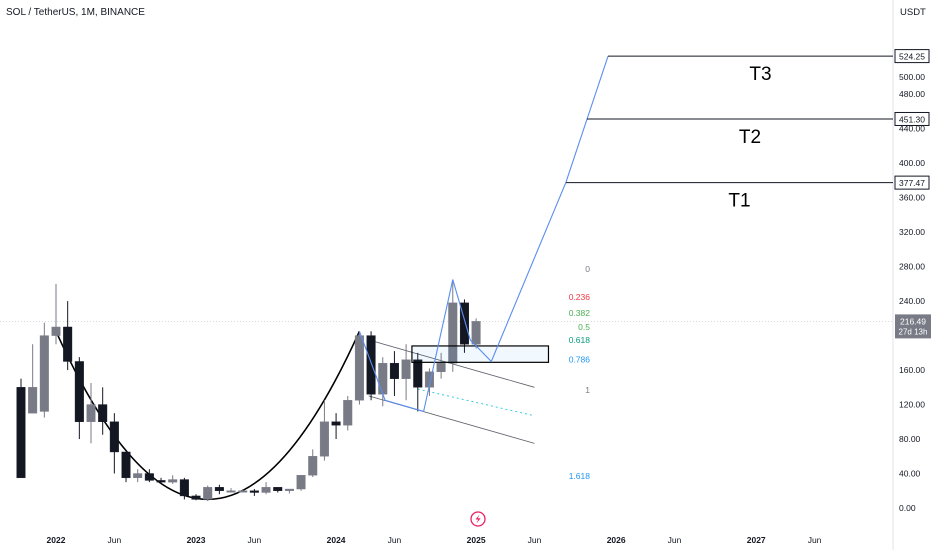  What do you see at coordinates (910, 474) in the screenshot?
I see `y-tick-label: 40.00` at bounding box center [910, 474].